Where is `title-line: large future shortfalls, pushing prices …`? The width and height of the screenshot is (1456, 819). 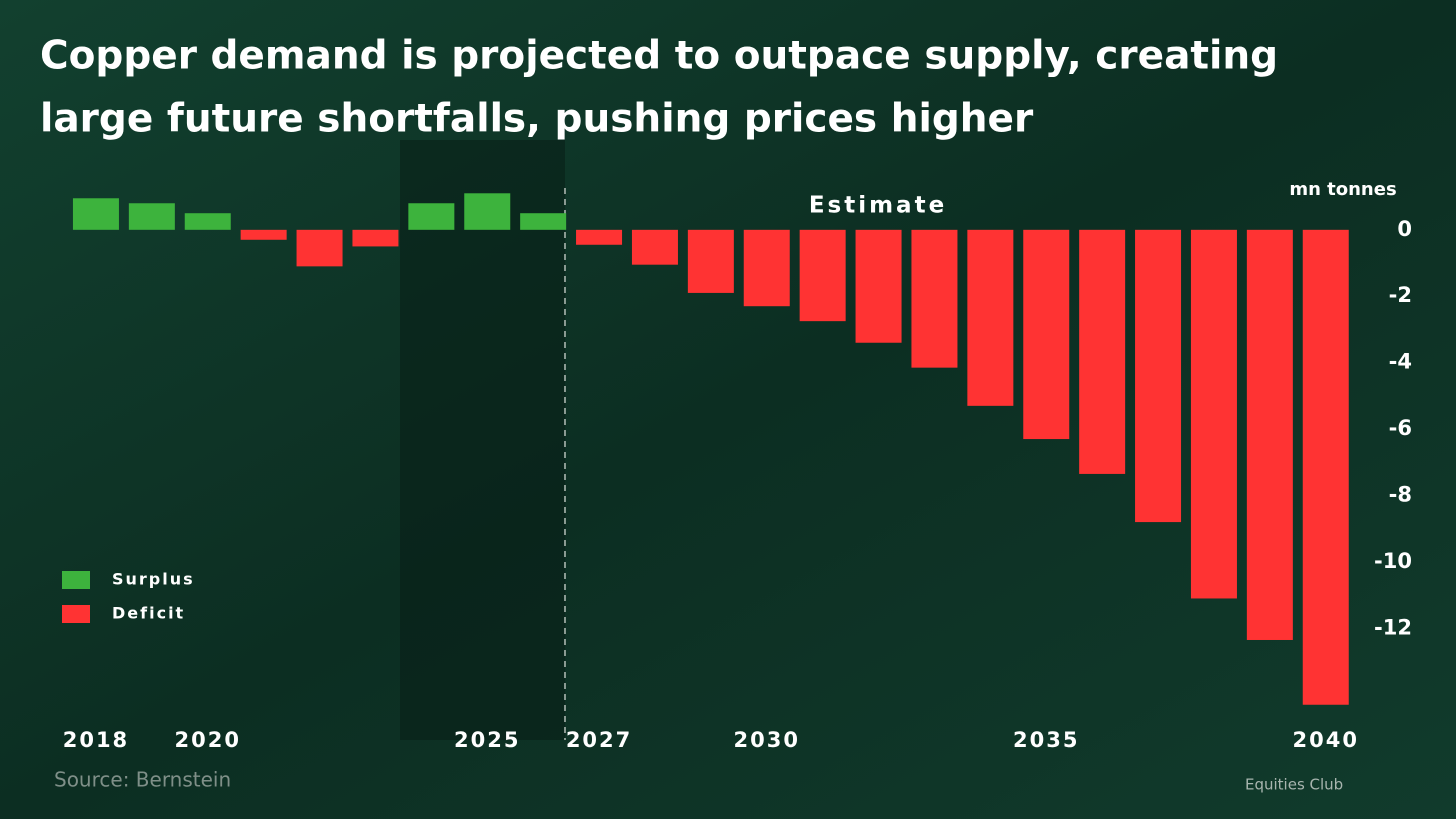
title-line: large future shortfalls, pushing prices … is located at coordinates (537, 119).